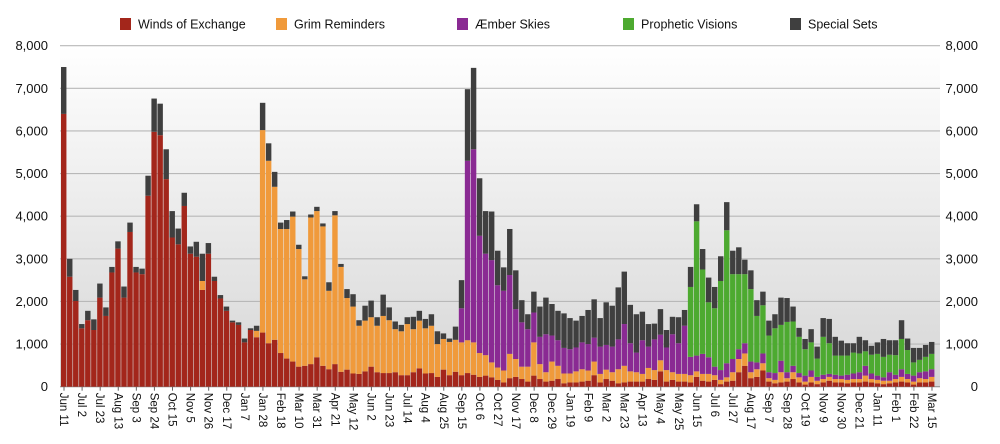 The width and height of the screenshot is (1000, 444). Describe the element at coordinates (660, 409) in the screenshot. I see `x-tick-label: May 4` at that location.